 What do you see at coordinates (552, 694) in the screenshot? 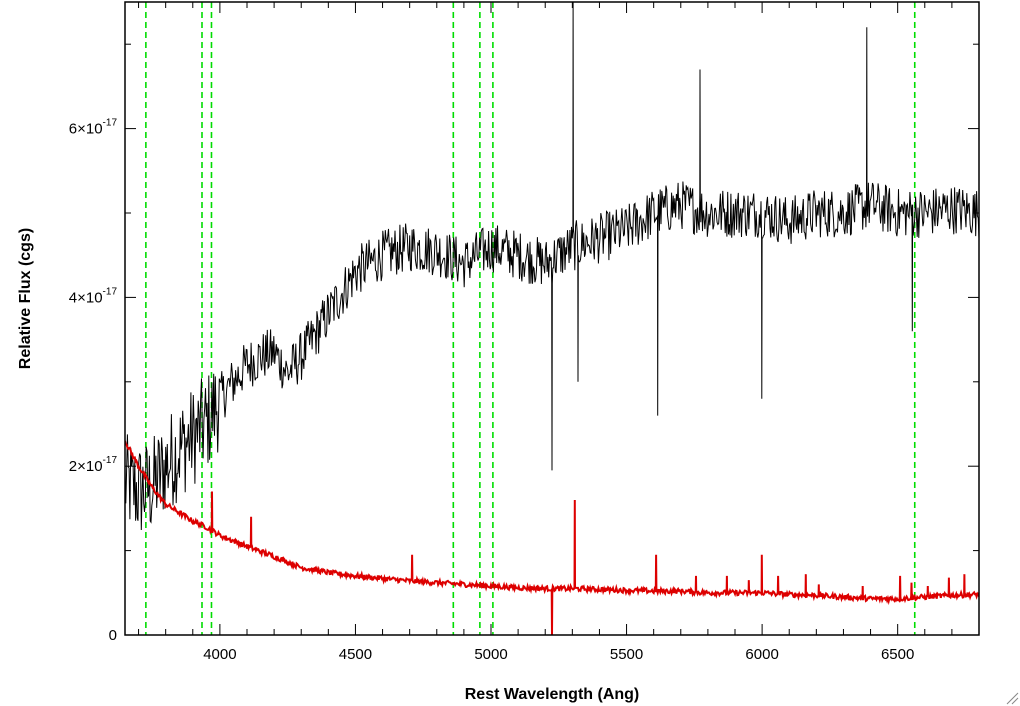
I see `x-axis-title: Rest Wavelength (Ang)` at bounding box center [552, 694].